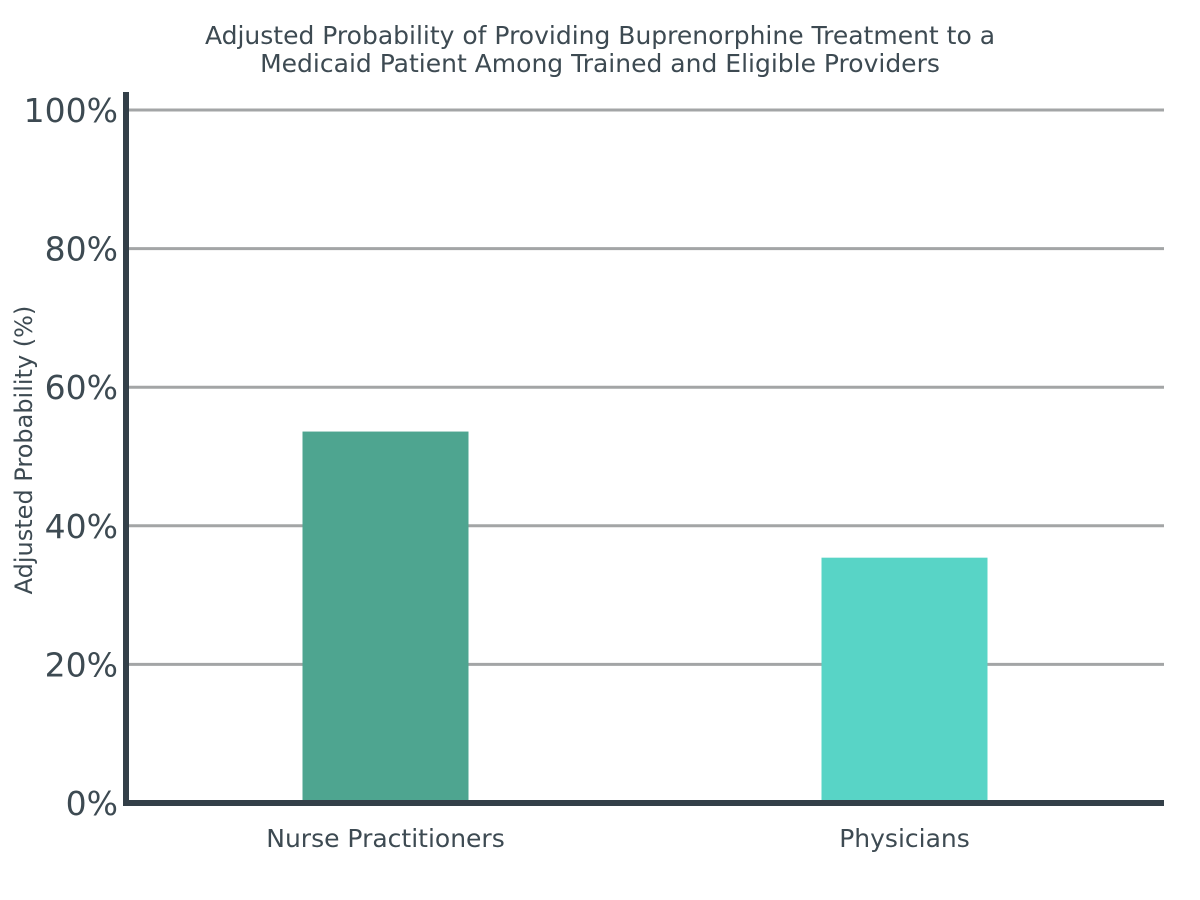  I want to click on y-tick-label: 80%, so click(81, 249).